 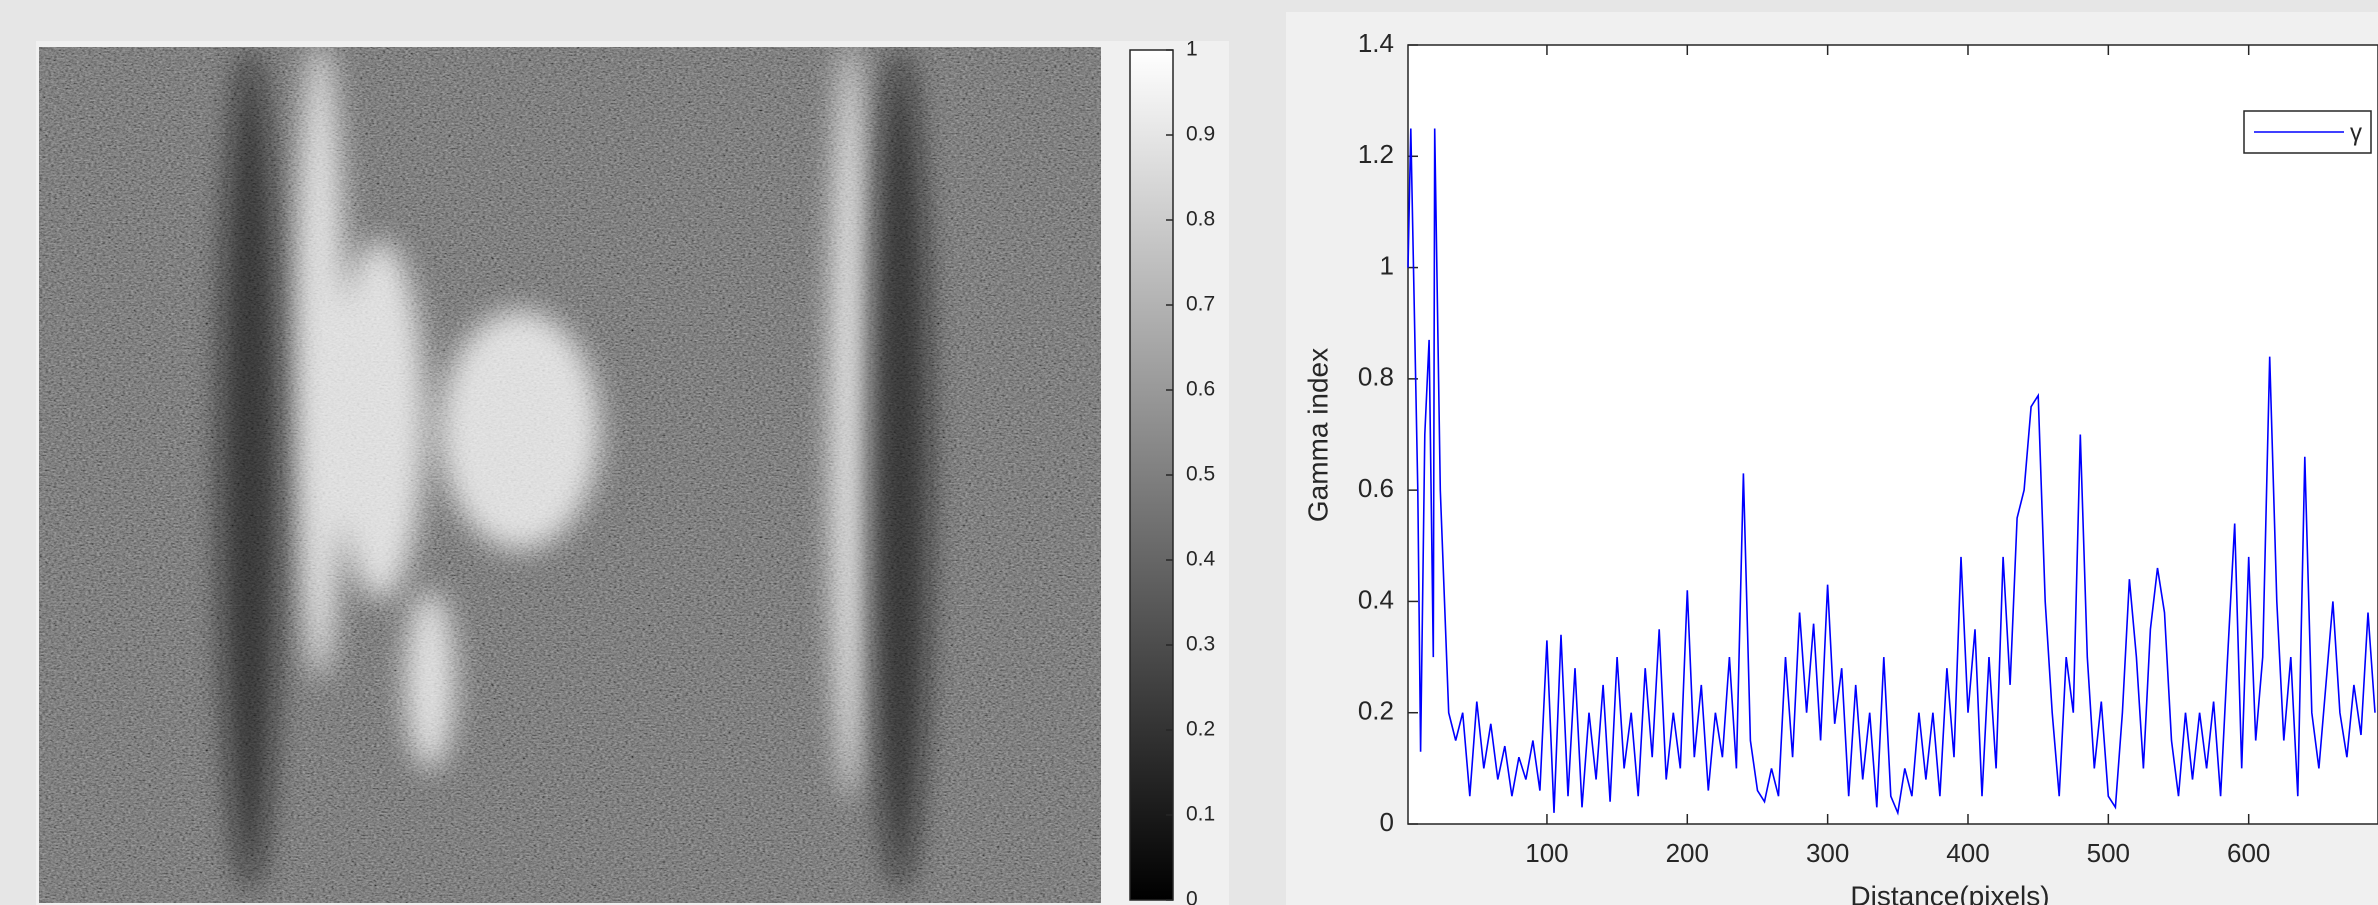 I want to click on y-tick-label: 0.4, so click(x=1376, y=599).